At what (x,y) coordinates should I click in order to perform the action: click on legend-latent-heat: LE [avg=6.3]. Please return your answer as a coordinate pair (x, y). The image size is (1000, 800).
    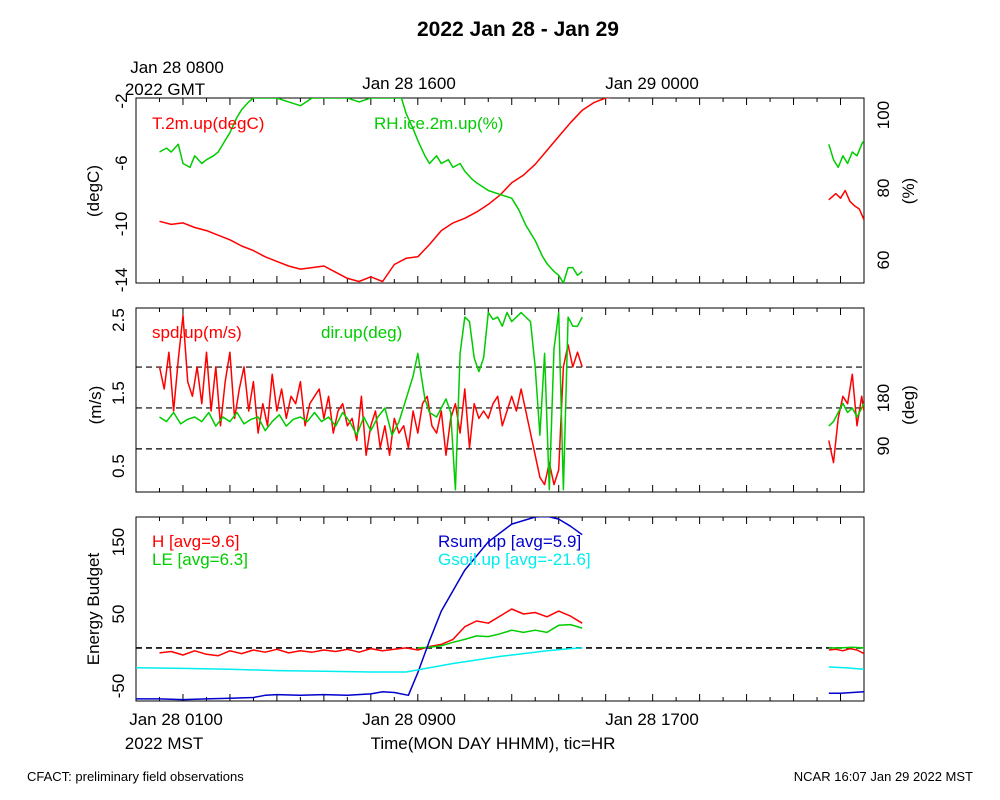
    Looking at the image, I should click on (200, 559).